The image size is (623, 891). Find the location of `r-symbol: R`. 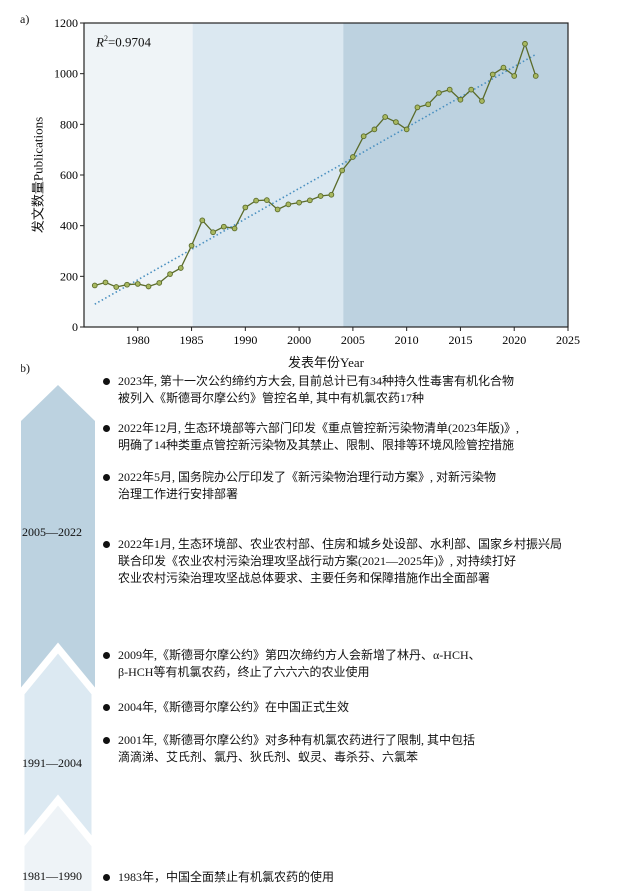

r-symbol: R is located at coordinates (100, 42).